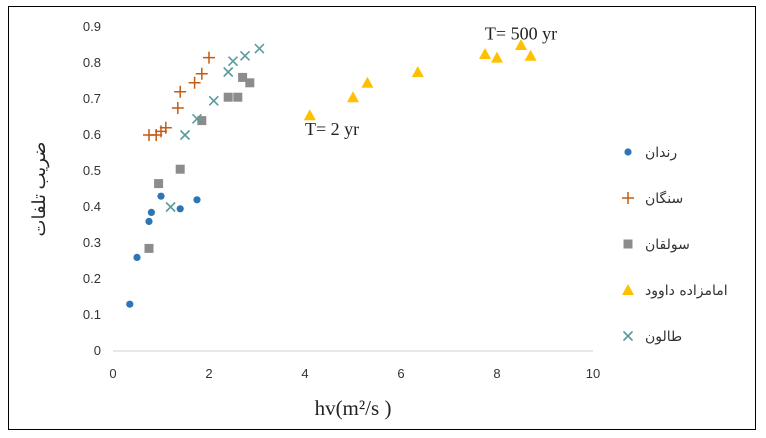  I want to click on legend-label: سولقان, so click(667, 245).